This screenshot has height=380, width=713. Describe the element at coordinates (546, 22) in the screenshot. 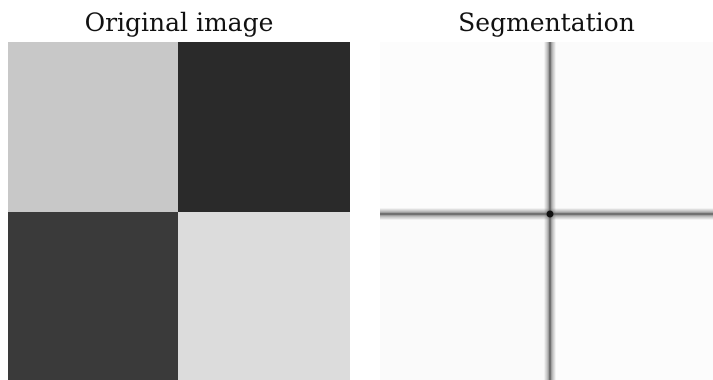

I see `segmentation-title: Segmentation` at that location.